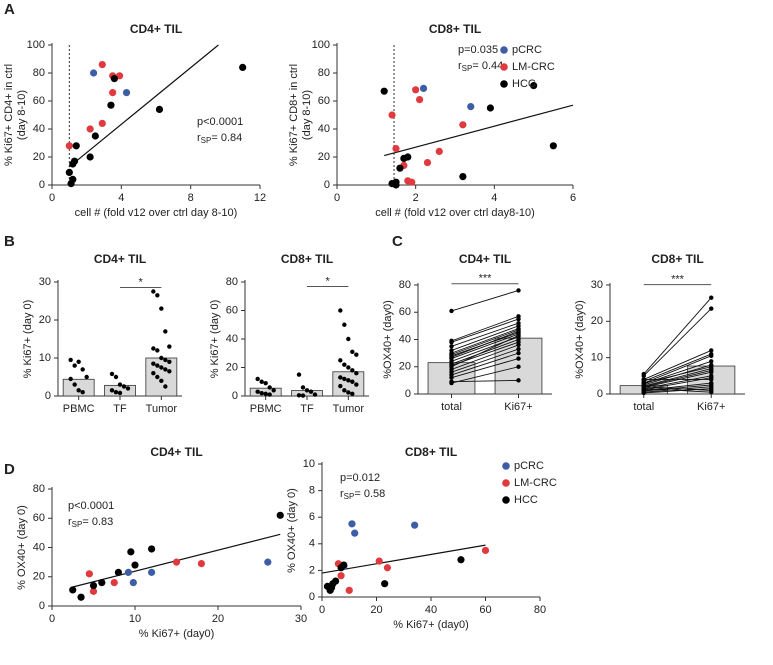 The height and width of the screenshot is (665, 773). I want to click on panel-label: A, so click(9, 9).